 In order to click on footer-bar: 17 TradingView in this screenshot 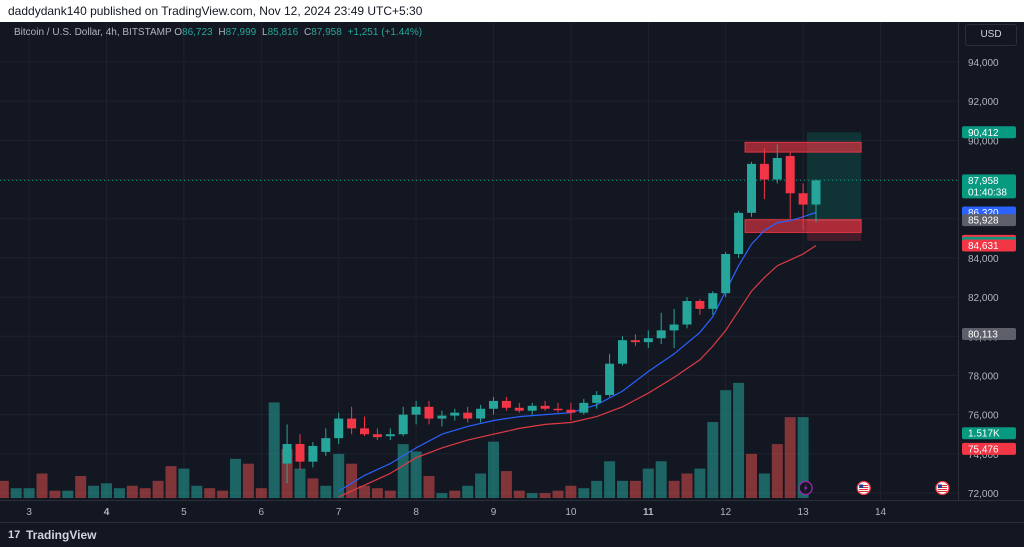, I will do `click(512, 534)`.